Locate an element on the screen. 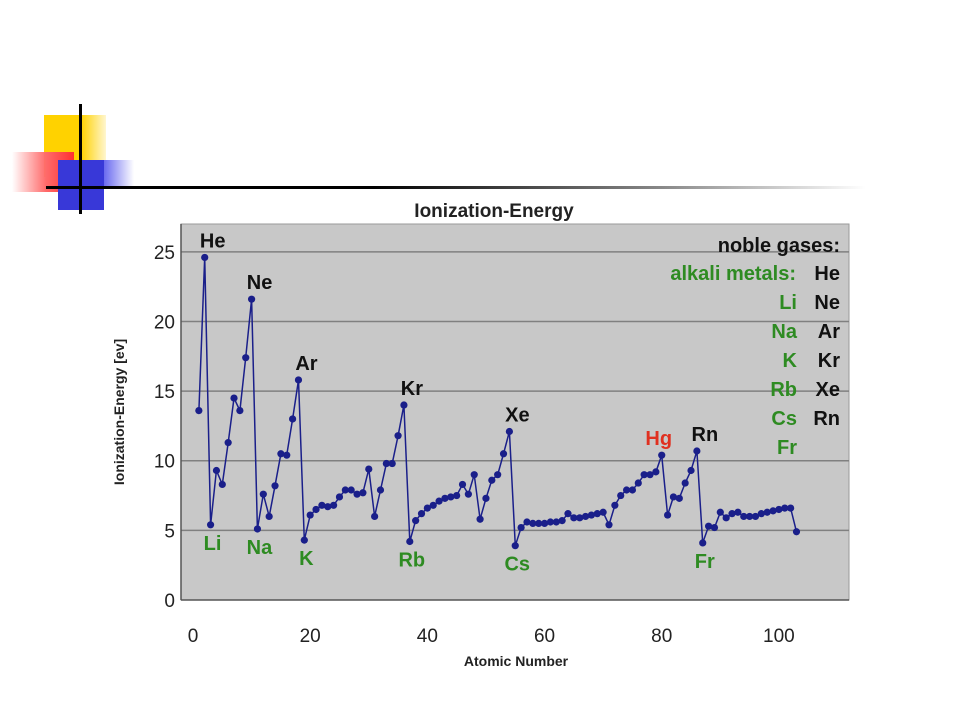 This screenshot has width=960, height=720. y-axis-label: Ionization-Energy [ev] is located at coordinates (119, 412).